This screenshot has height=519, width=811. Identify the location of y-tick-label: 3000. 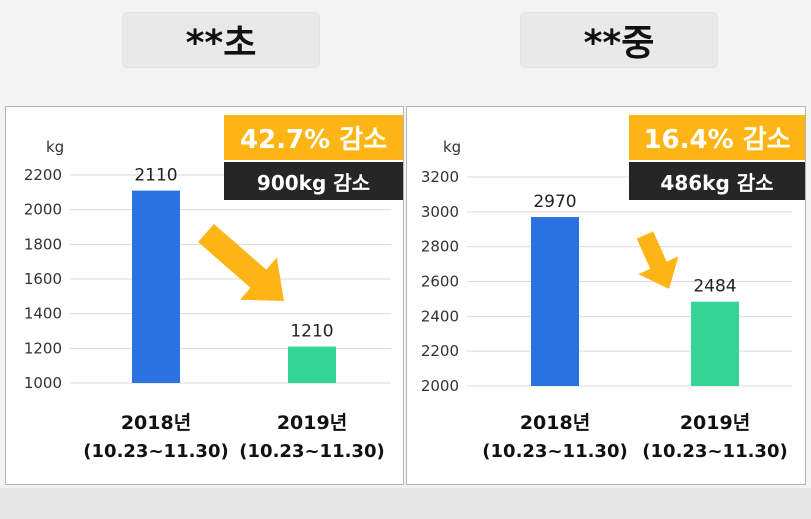
(440, 212).